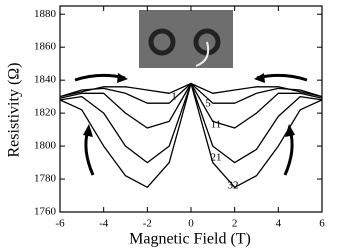 This screenshot has height=250, width=339. Describe the element at coordinates (45, 113) in the screenshot. I see `y-tick-label: 1820` at that location.